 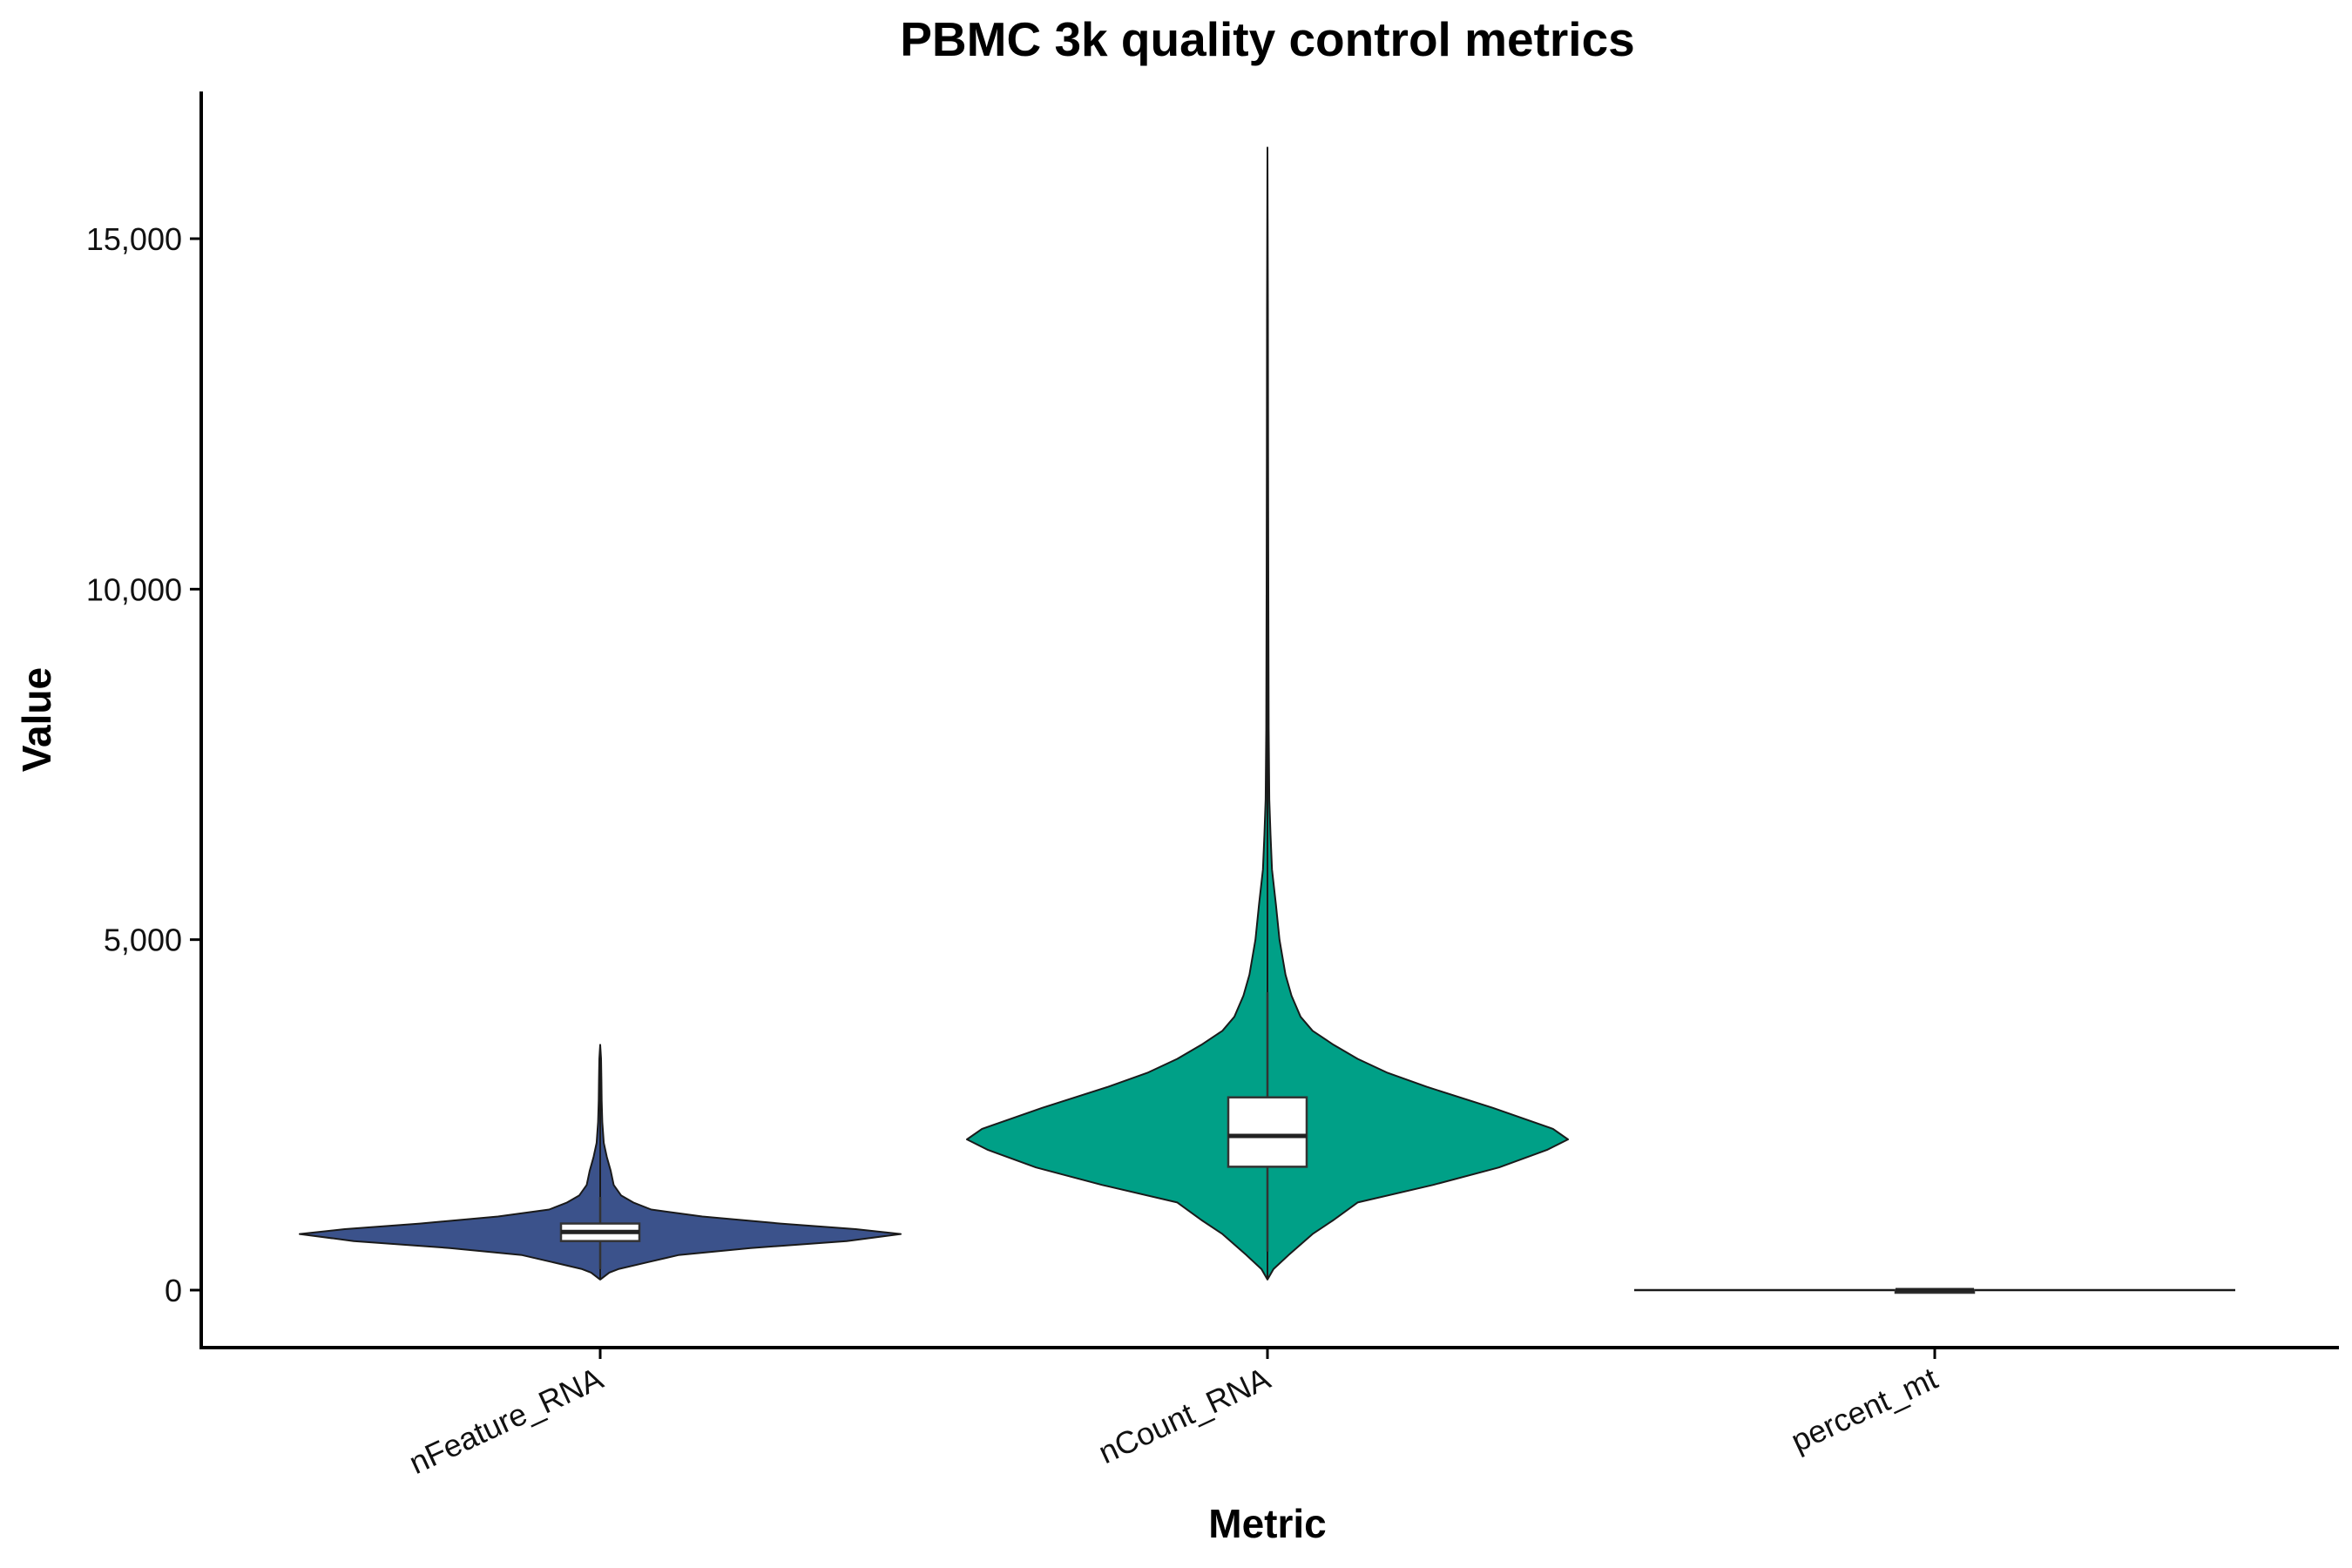 What do you see at coordinates (1865, 1409) in the screenshot?
I see `x-tick-label-percent-mt: percent_mt` at bounding box center [1865, 1409].